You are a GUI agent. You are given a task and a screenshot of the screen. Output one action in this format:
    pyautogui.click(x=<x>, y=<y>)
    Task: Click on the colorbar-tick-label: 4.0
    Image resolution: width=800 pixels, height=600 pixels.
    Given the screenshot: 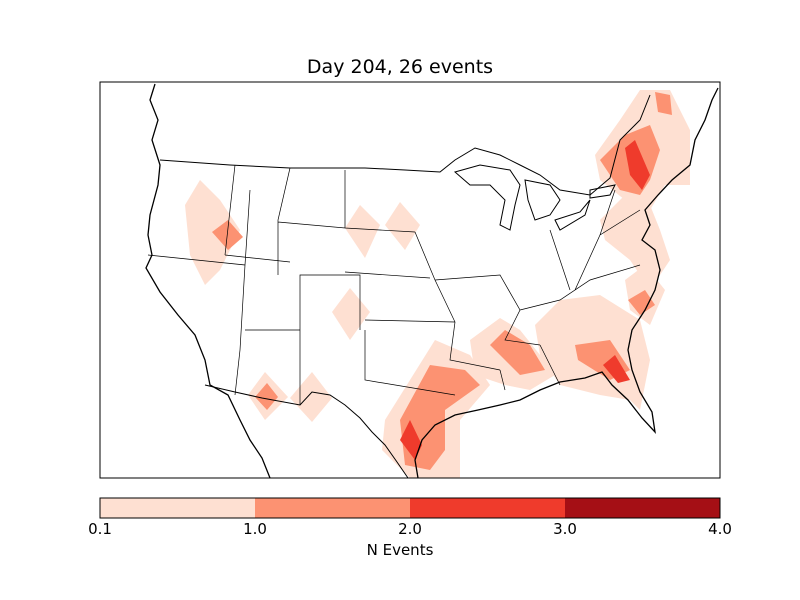 What is the action you would take?
    pyautogui.click(x=720, y=529)
    